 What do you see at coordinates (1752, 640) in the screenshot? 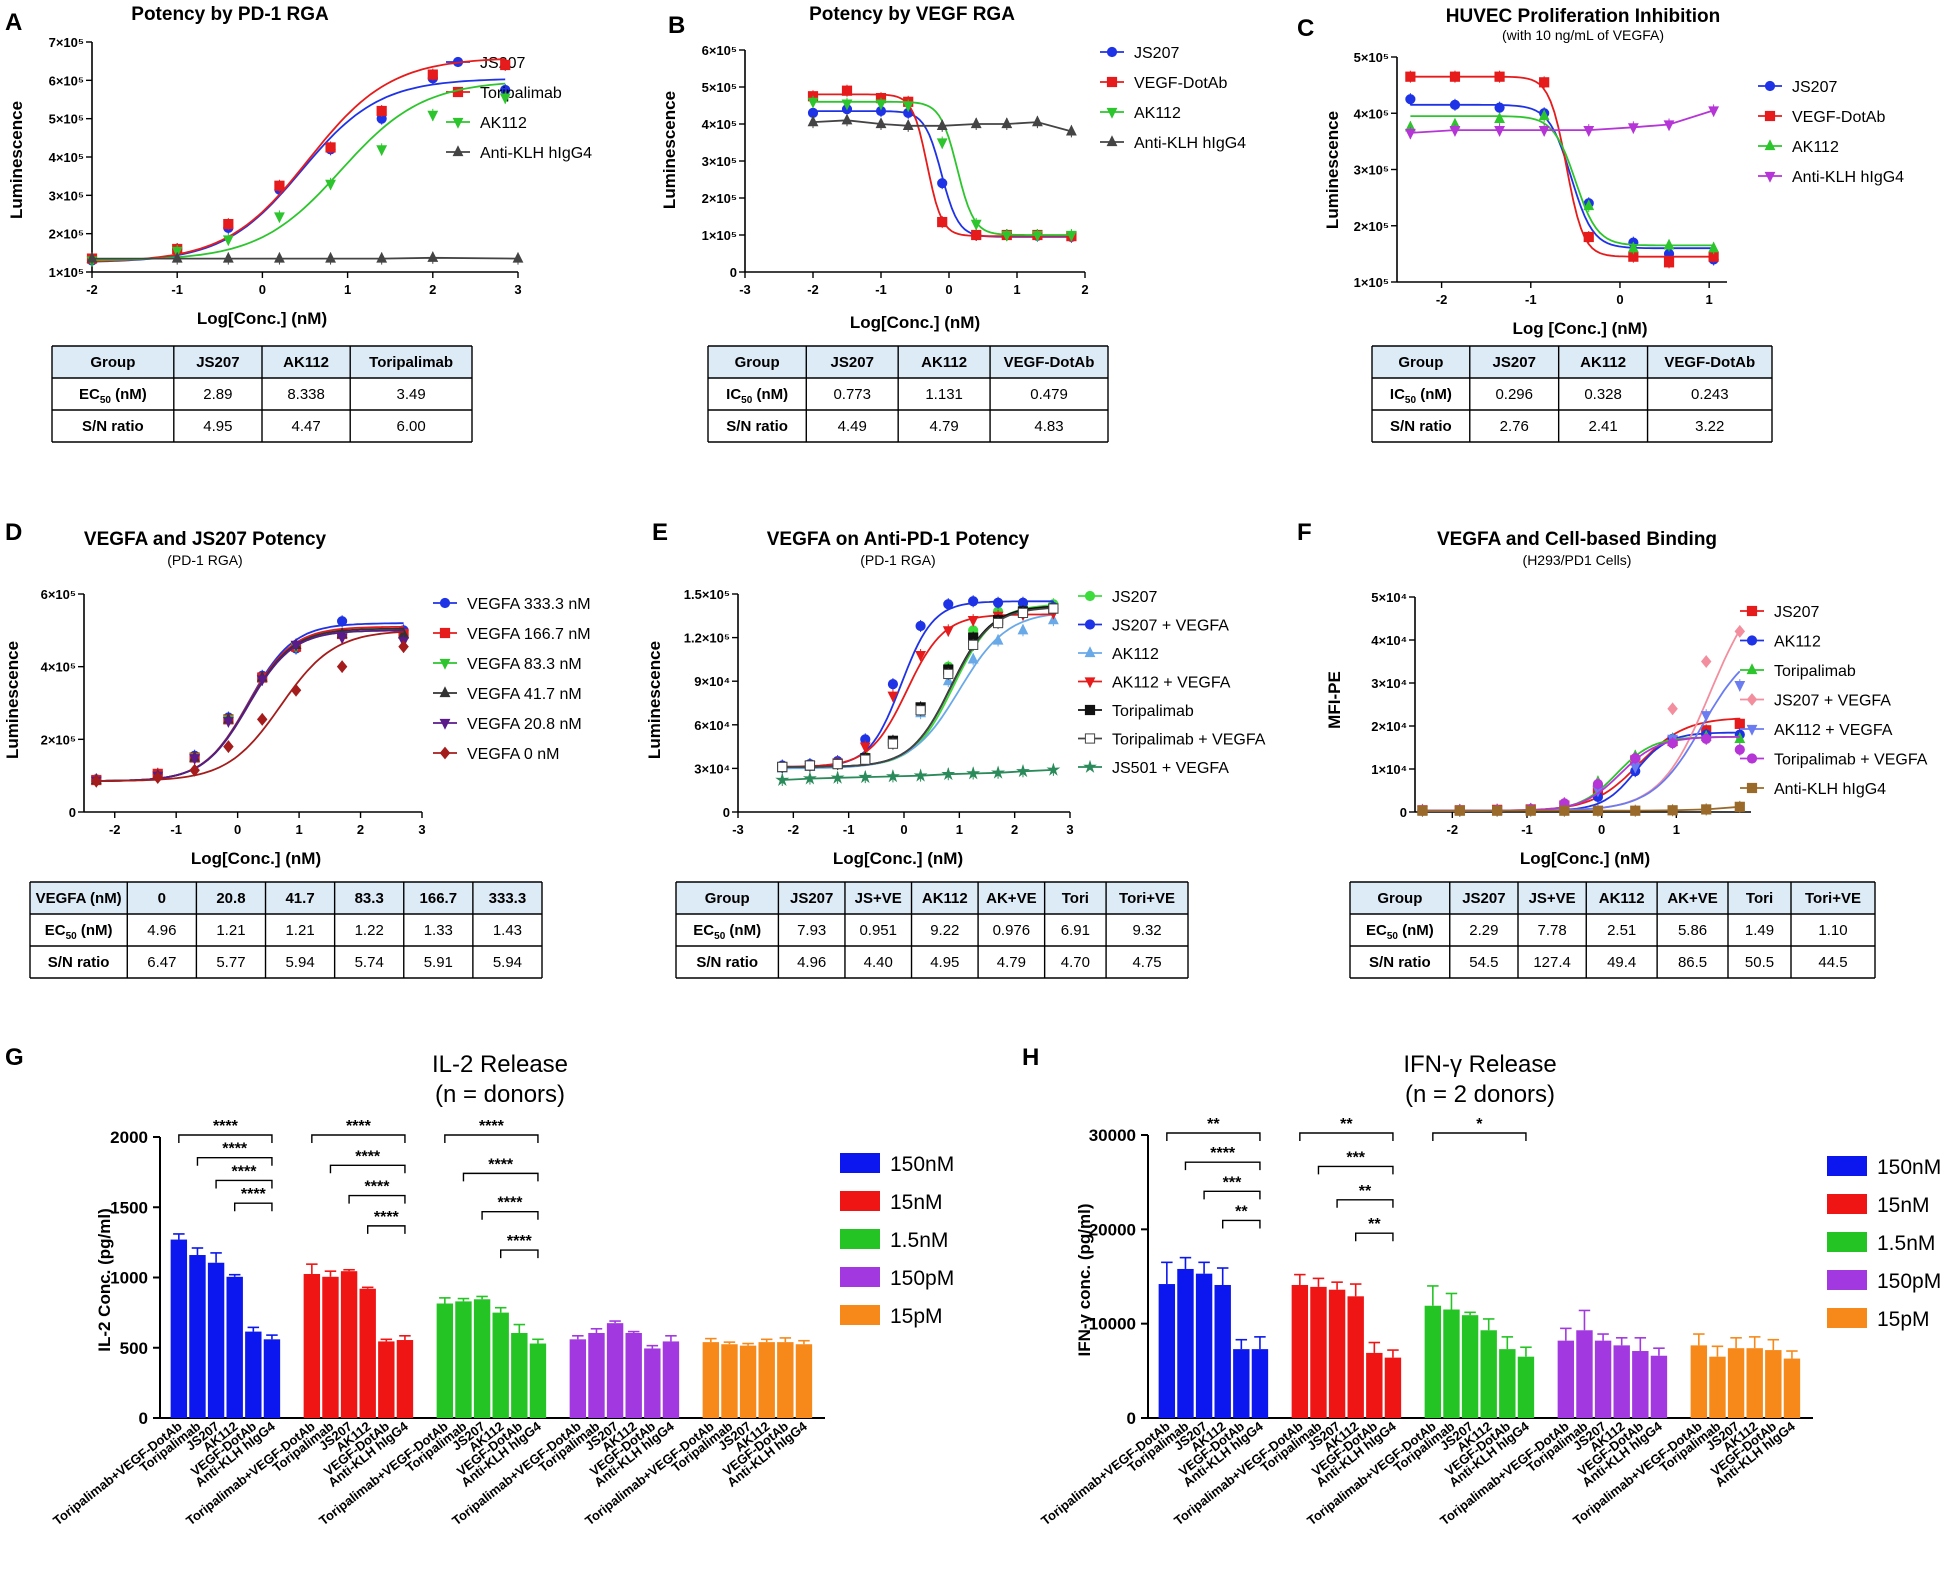
I see `legend-marker` at bounding box center [1752, 640].